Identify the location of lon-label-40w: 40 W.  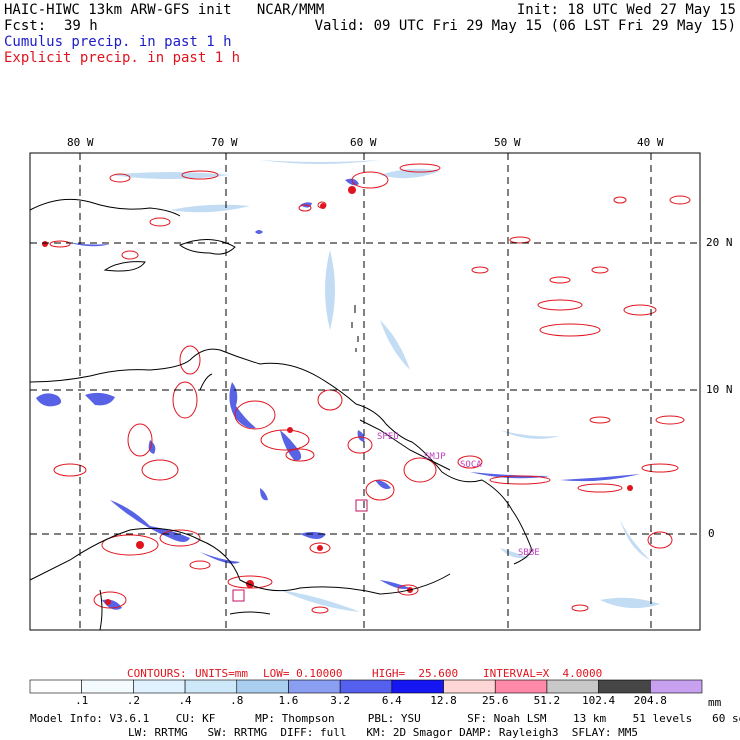
(650, 142).